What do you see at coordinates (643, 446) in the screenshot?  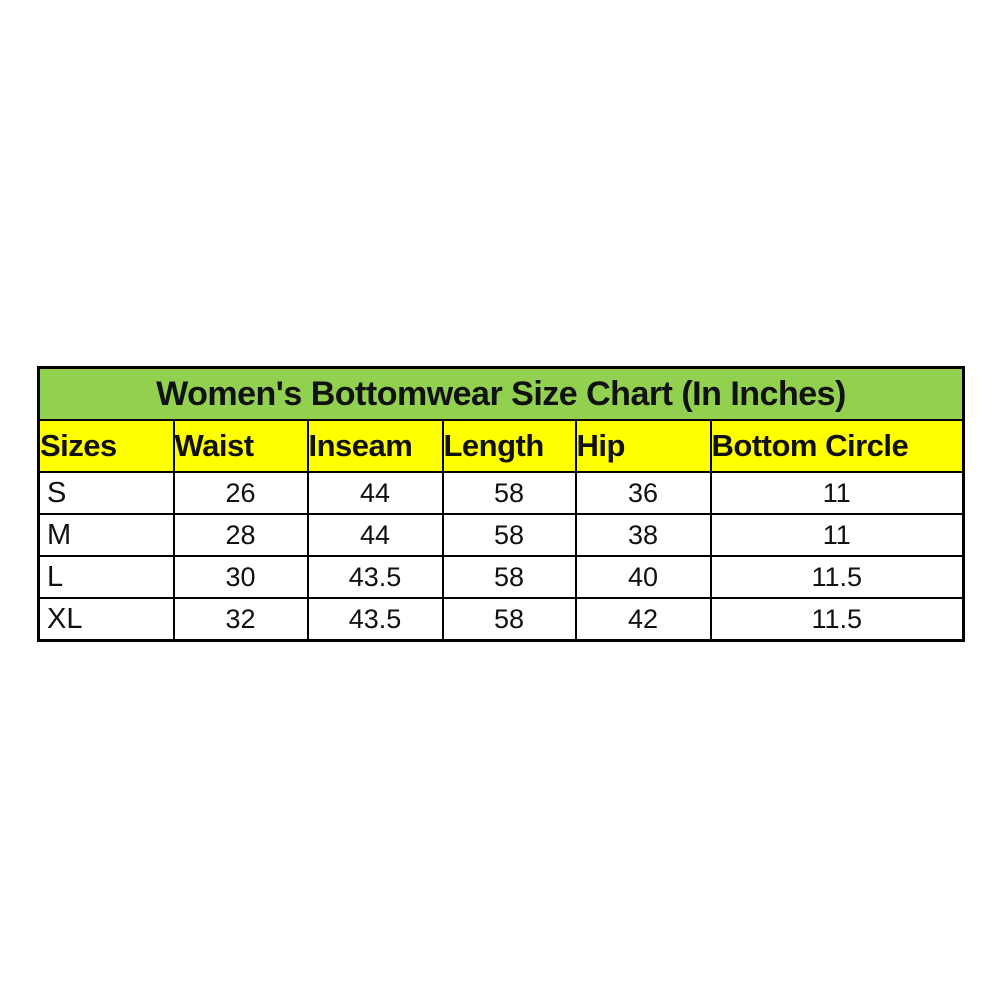 I see `column-header-hip: Hip` at bounding box center [643, 446].